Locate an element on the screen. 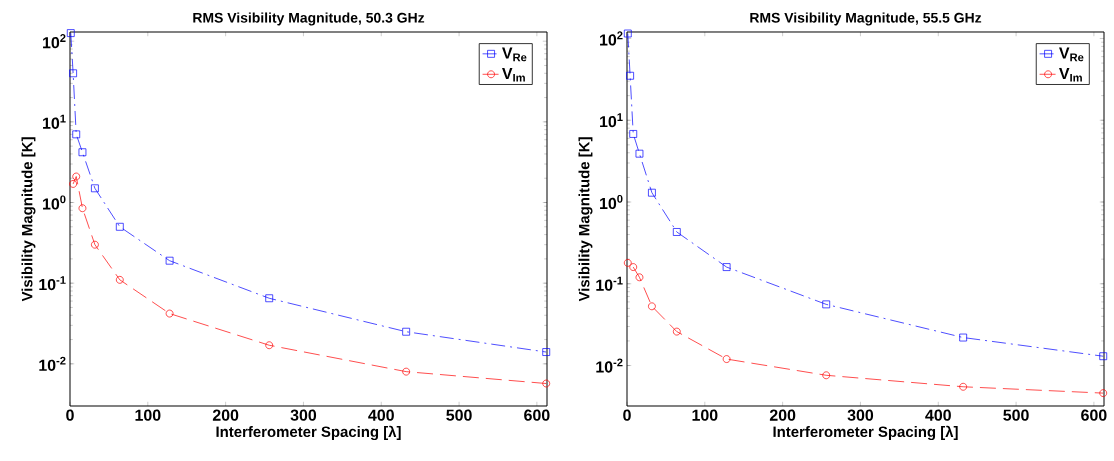 Image resolution: width=1114 pixels, height=461 pixels. chart-title: RMS Visibility Magnitude, 55.5 GHz is located at coordinates (866, 19).